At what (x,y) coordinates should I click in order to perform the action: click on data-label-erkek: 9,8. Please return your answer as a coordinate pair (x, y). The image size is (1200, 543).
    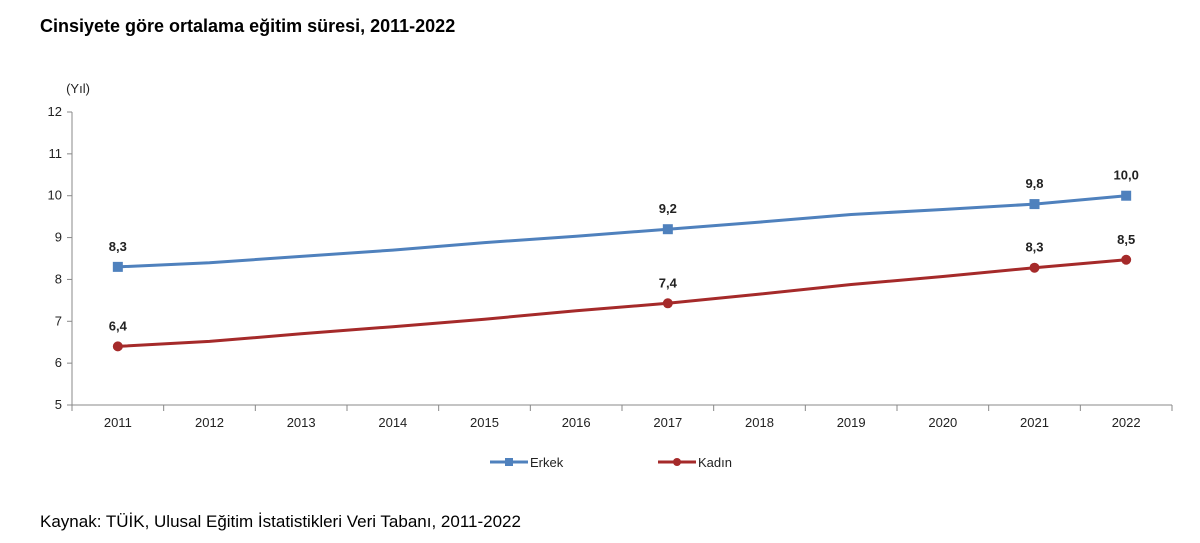
    Looking at the image, I should click on (1034, 183).